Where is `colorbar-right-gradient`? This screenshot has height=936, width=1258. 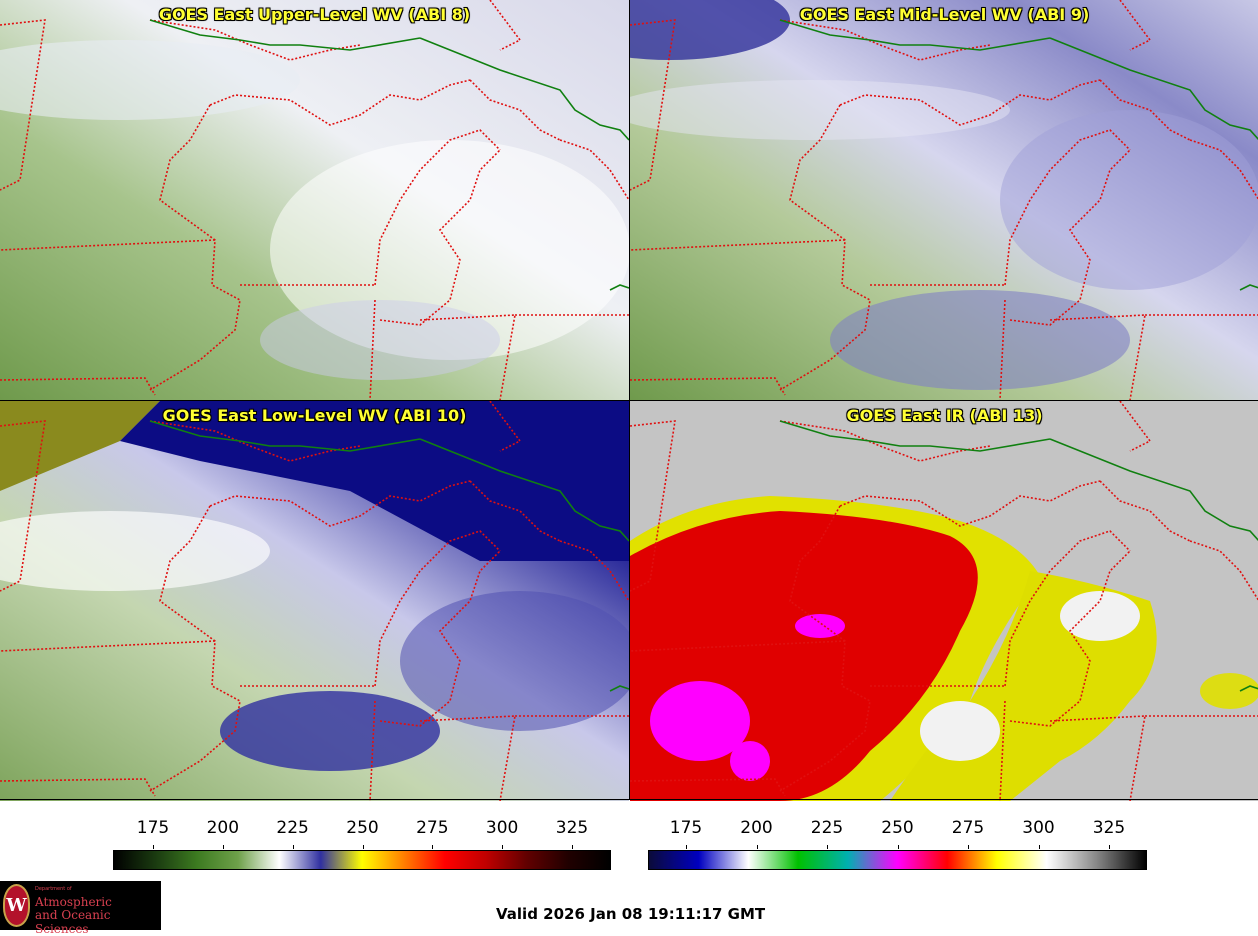 colorbar-right-gradient is located at coordinates (897, 860).